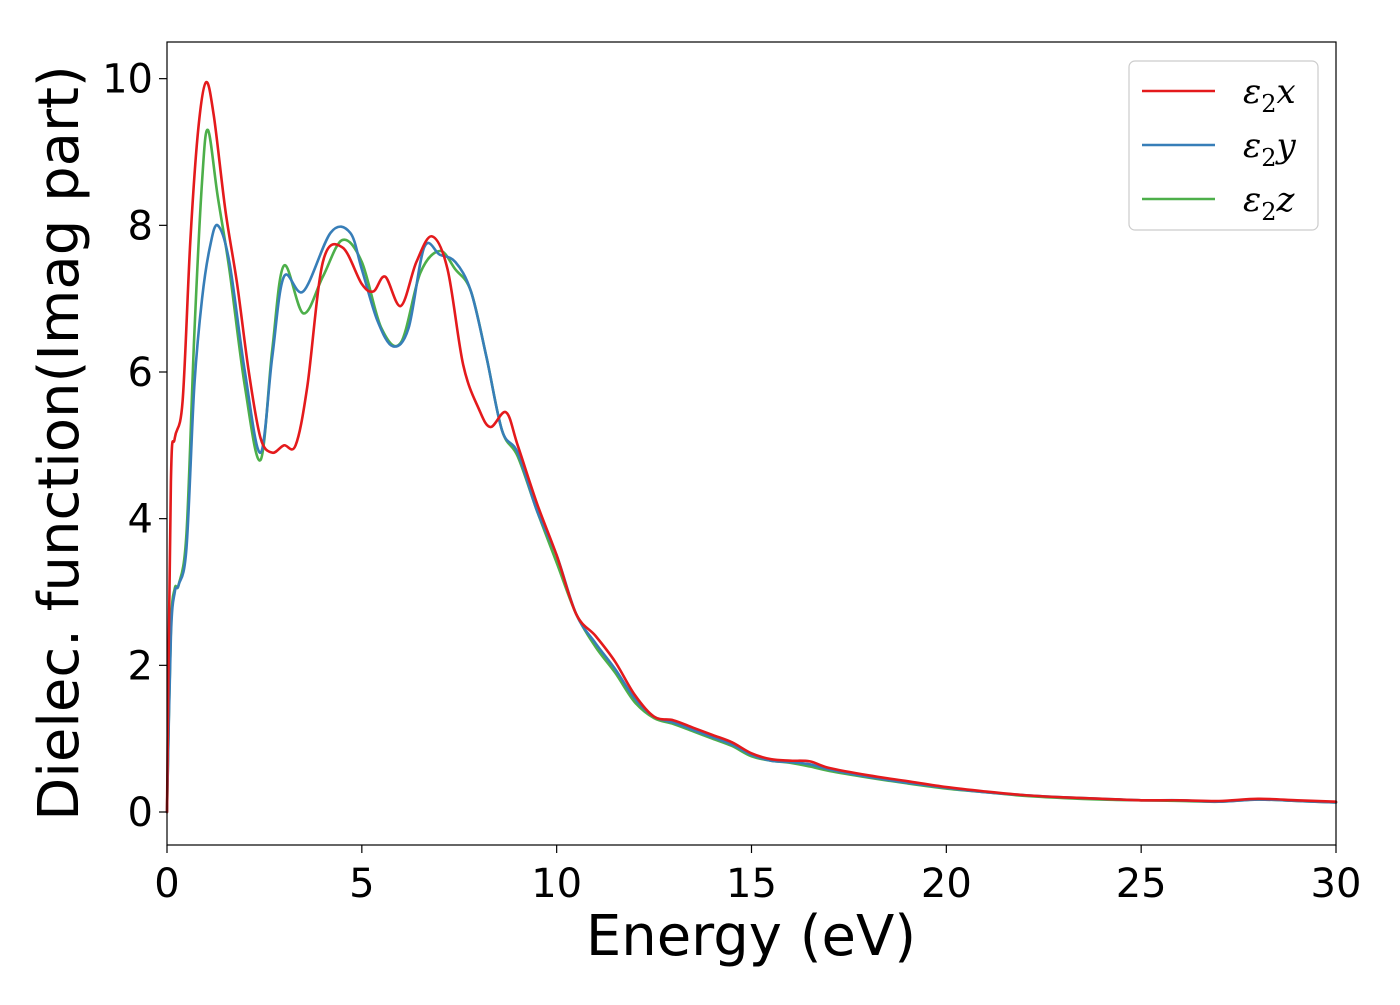  I want to click on legend-box, so click(1223, 145).